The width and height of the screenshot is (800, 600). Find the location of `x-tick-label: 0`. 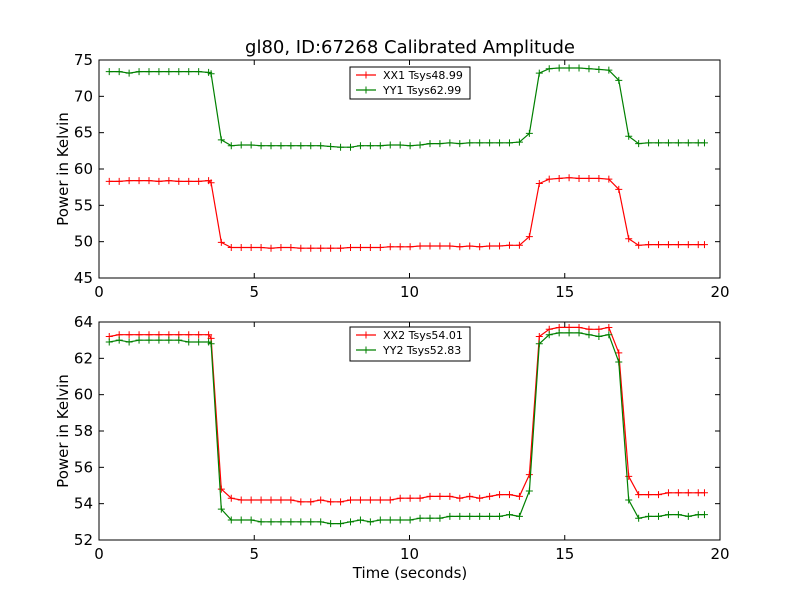

x-tick-label: 0 is located at coordinates (99, 554).